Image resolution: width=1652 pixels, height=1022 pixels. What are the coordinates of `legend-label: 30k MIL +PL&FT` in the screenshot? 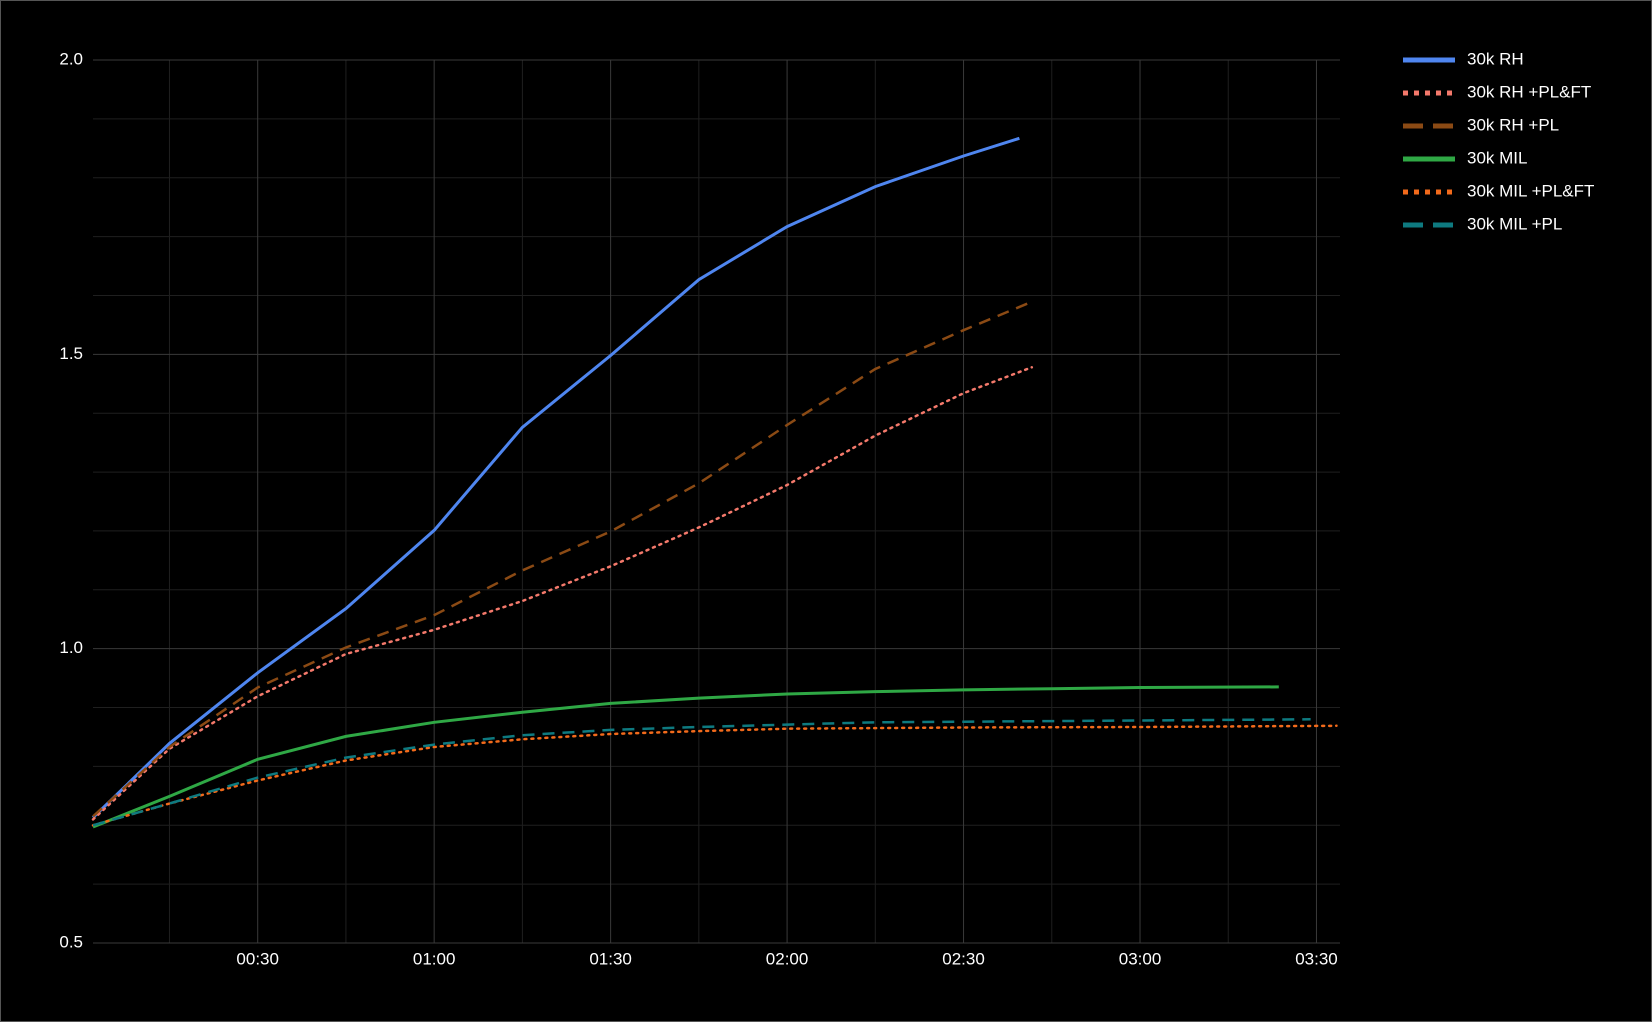 It's located at (1530, 190).